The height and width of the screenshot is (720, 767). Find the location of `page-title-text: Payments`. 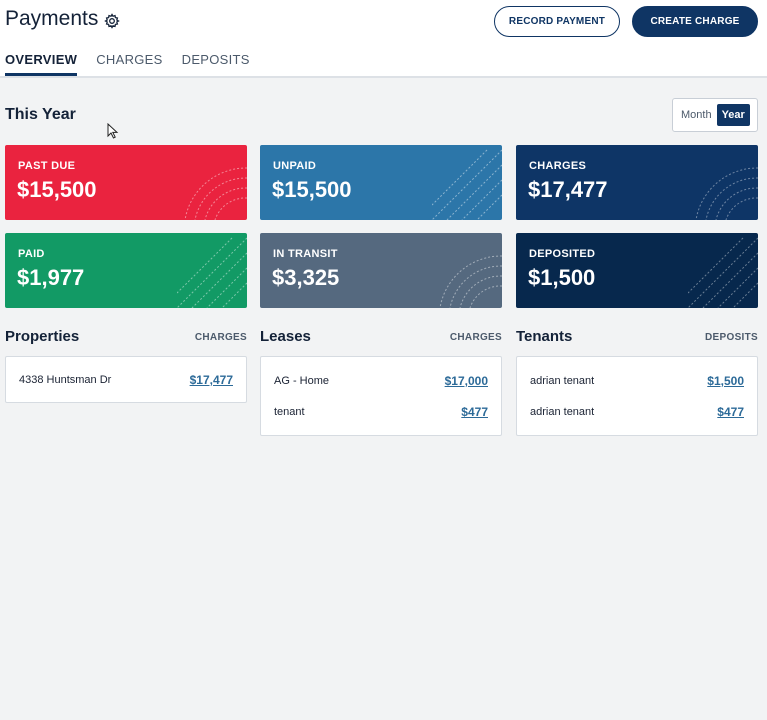

page-title-text: Payments is located at coordinates (52, 18).